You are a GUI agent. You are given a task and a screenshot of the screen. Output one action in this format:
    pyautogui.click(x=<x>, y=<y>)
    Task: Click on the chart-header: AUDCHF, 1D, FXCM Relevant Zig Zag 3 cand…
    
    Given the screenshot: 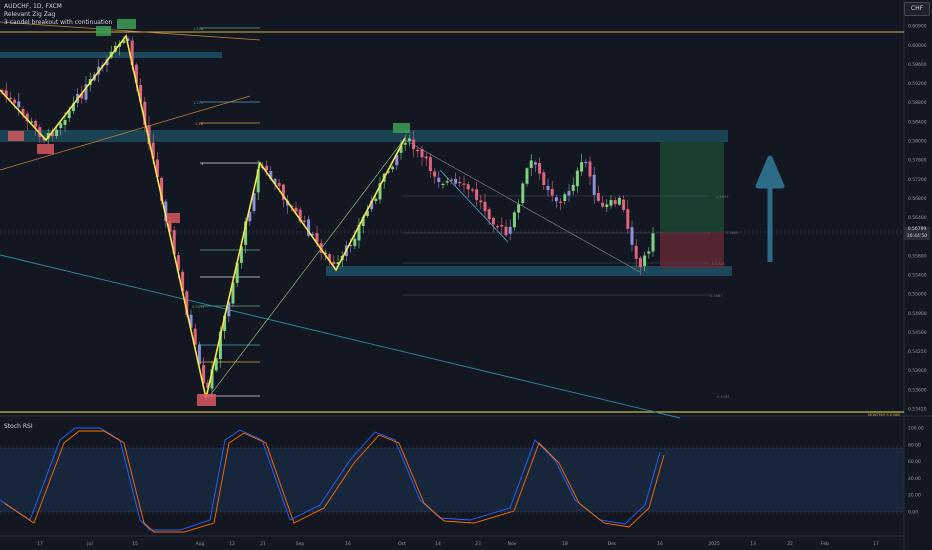 What is the action you would take?
    pyautogui.click(x=58, y=15)
    